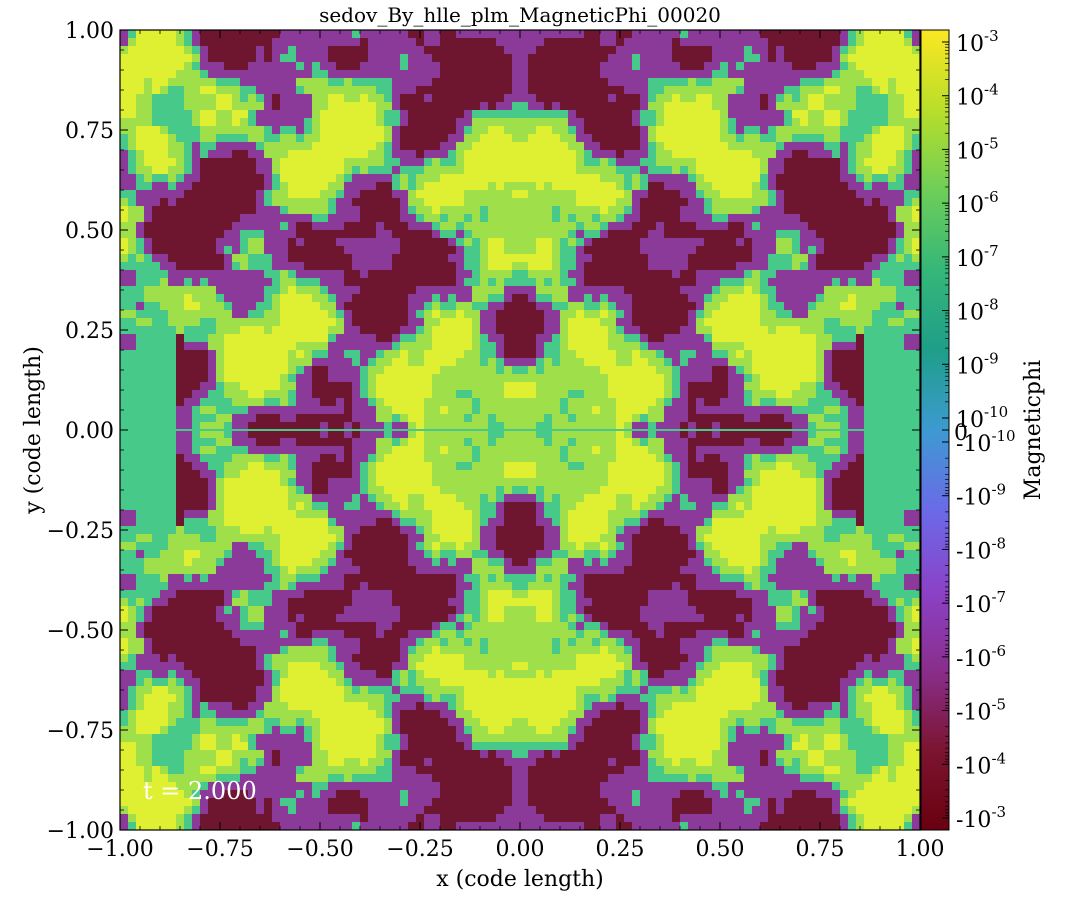 This screenshot has width=1085, height=920. What do you see at coordinates (119, 849) in the screenshot?
I see `x-tick-label: −1.00` at bounding box center [119, 849].